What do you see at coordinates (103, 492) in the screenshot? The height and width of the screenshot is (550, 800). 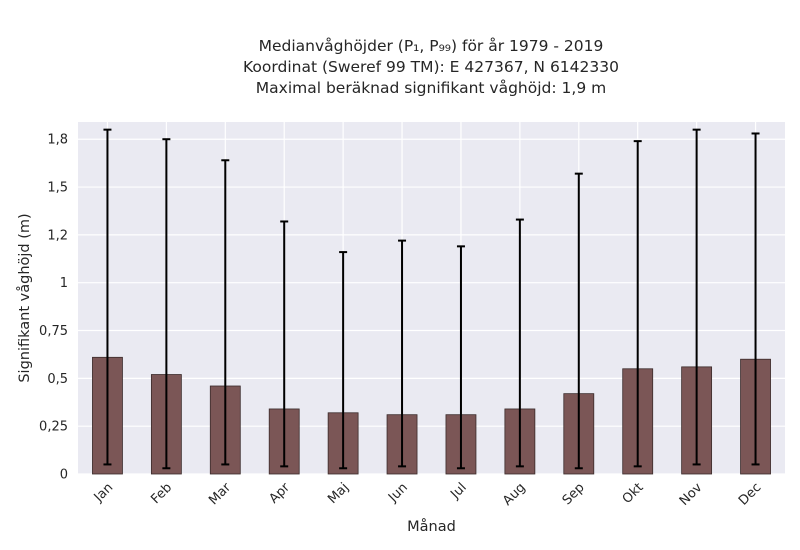 I see `x-tick-label: Jan` at bounding box center [103, 492].